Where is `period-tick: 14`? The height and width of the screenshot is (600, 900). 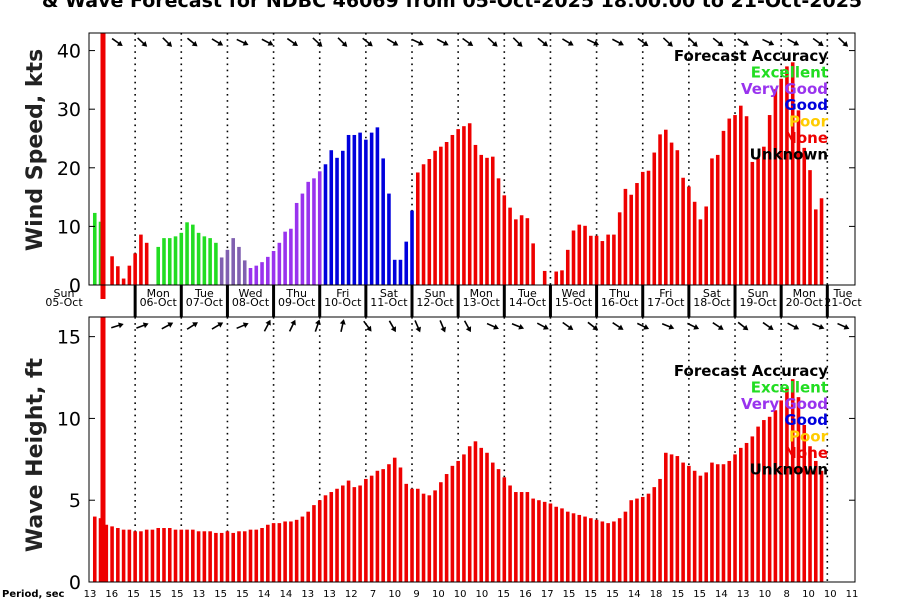 period-tick: 14 is located at coordinates (286, 594).